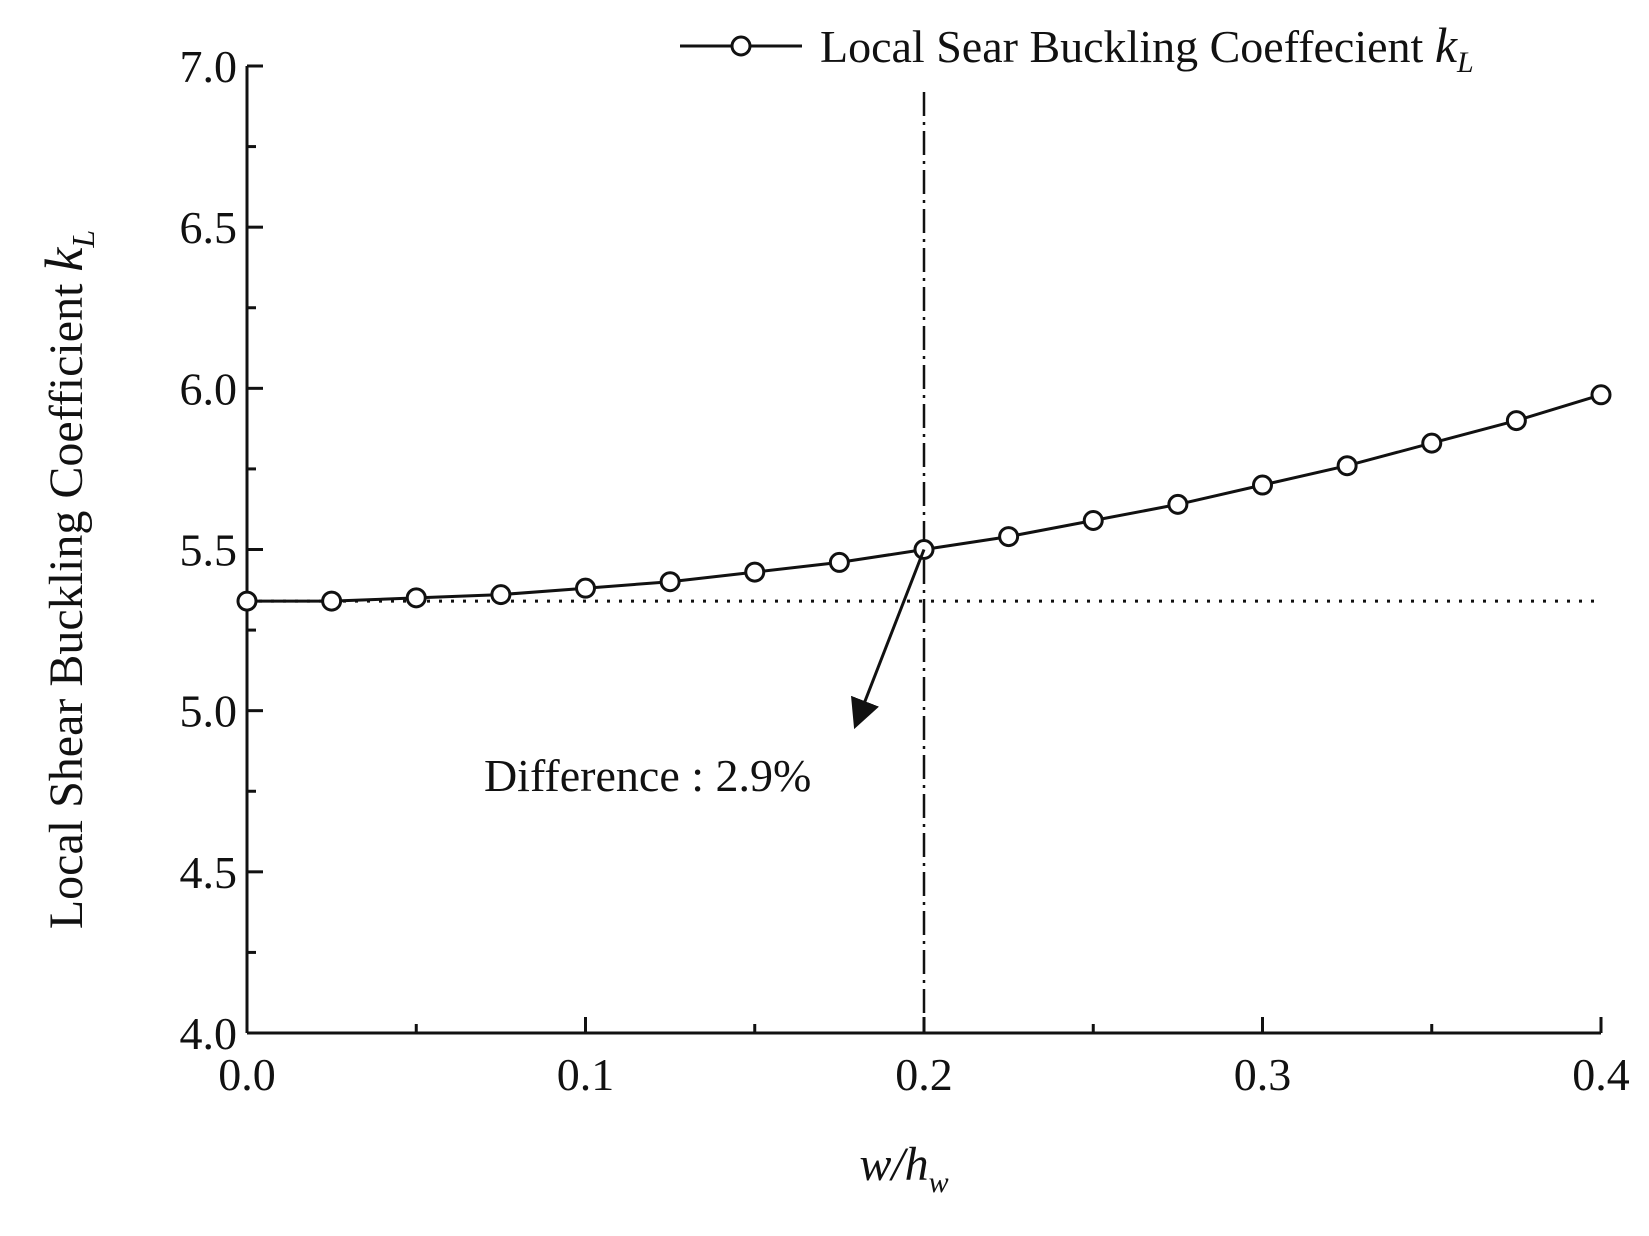 This screenshot has height=1236, width=1649. I want to click on y-tick-label: 4.0, so click(209, 1033).